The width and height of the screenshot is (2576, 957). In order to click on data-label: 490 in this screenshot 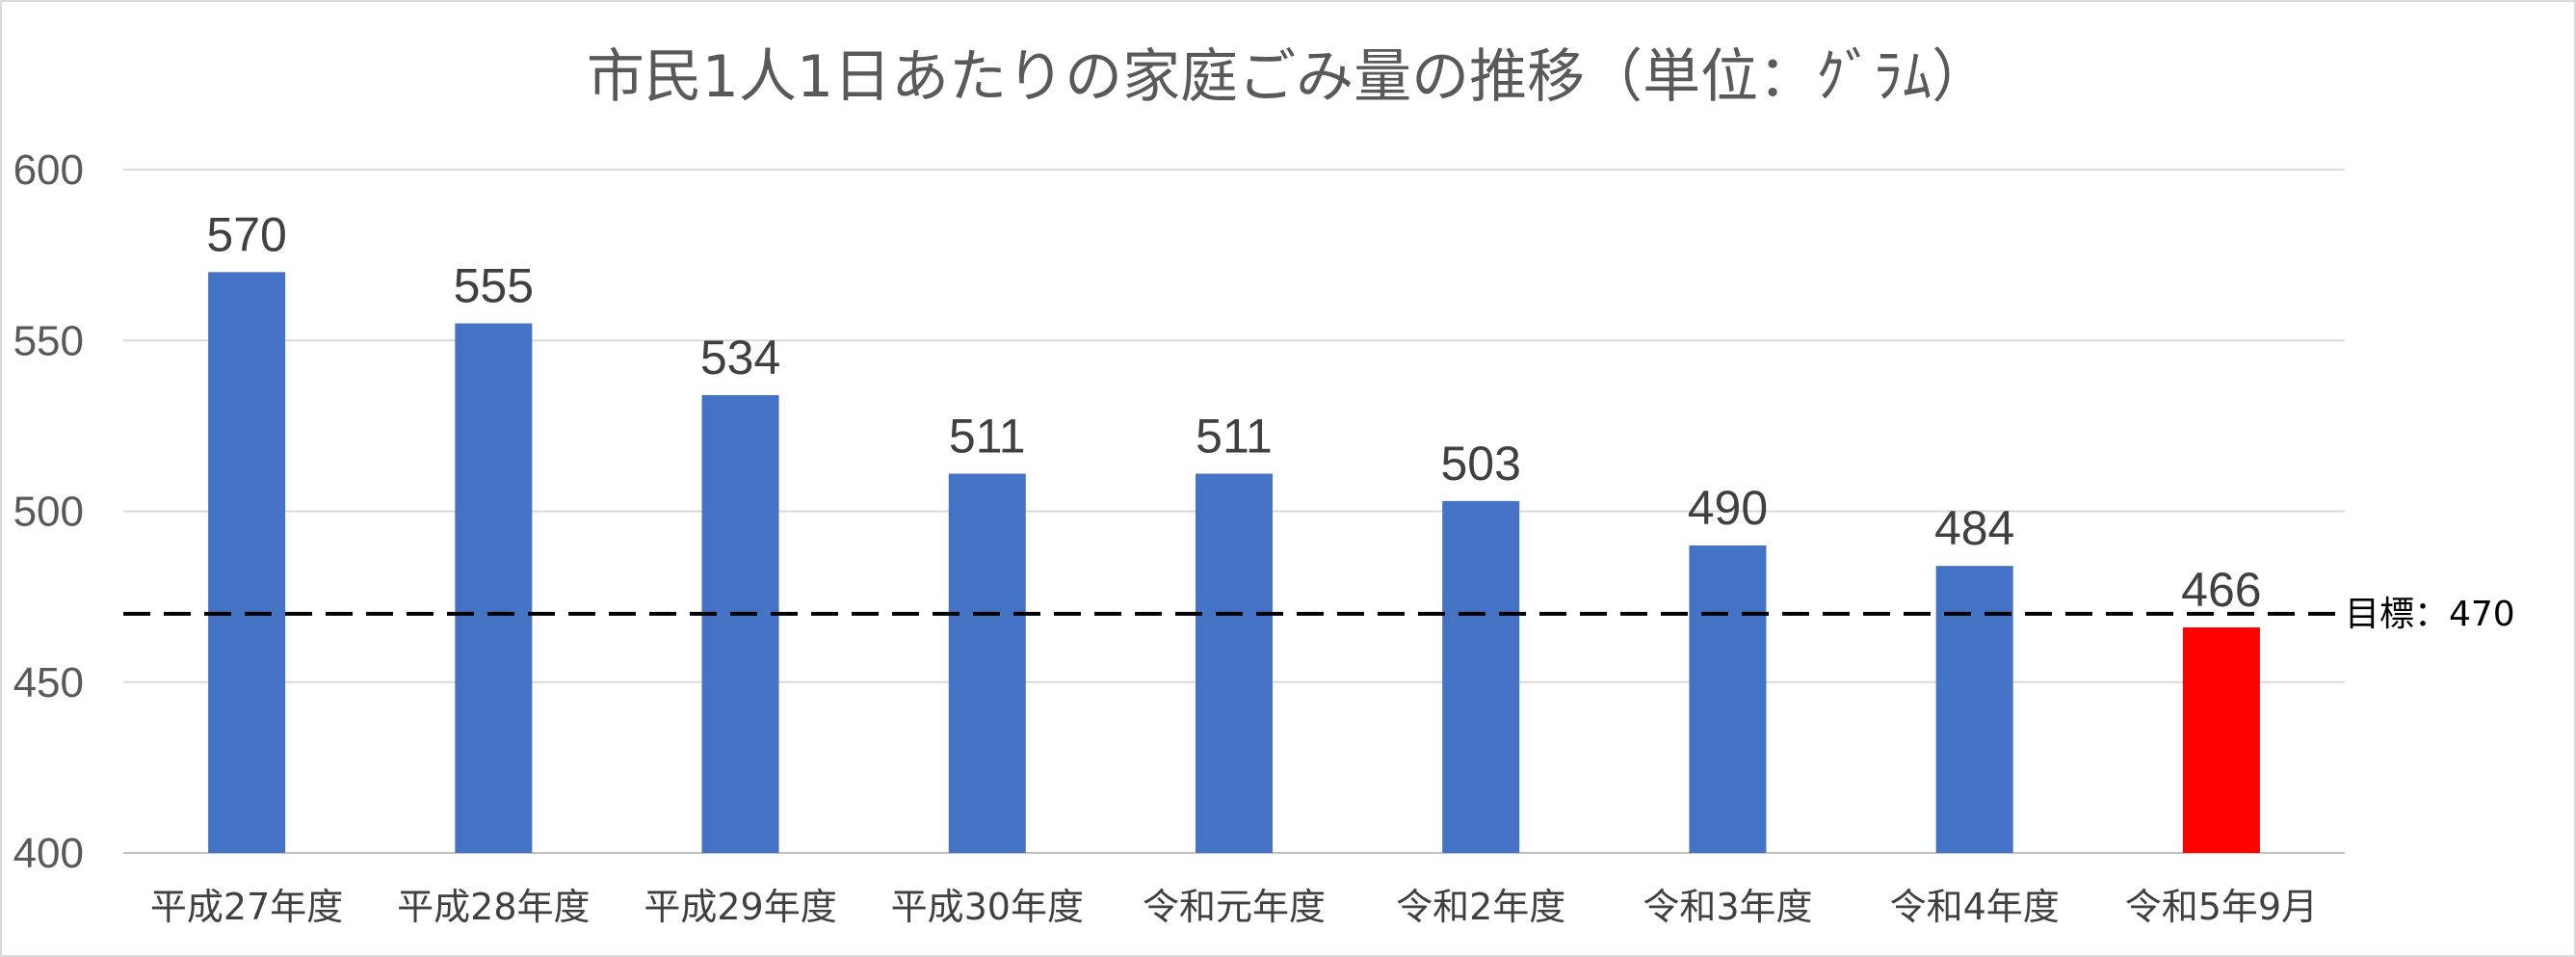, I will do `click(1728, 508)`.